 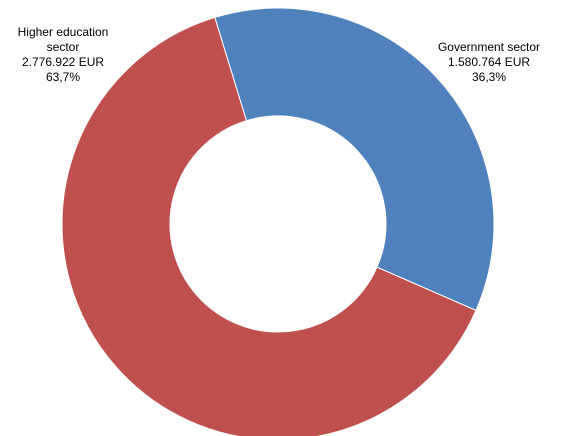 What do you see at coordinates (63, 47) in the screenshot?
I see `label-higher-education-name-2: sector` at bounding box center [63, 47].